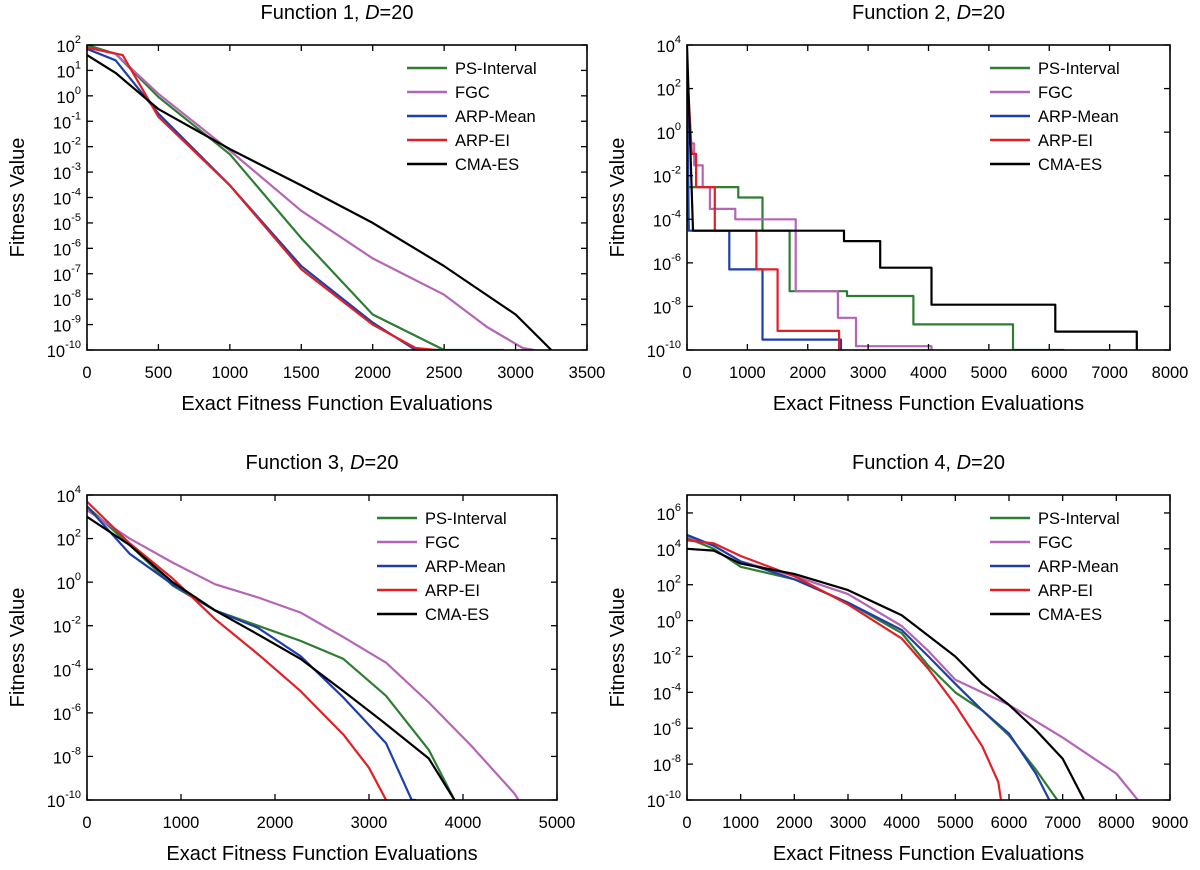 Image resolution: width=1200 pixels, height=870 pixels. Describe the element at coordinates (337, 13) in the screenshot. I see `chart-title: Function 1, D=20` at that location.